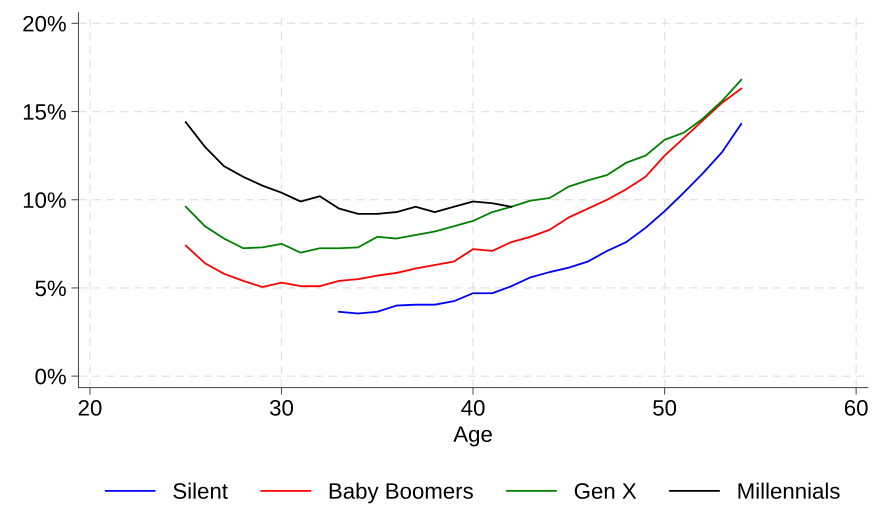 The height and width of the screenshot is (510, 872). I want to click on y-tick-label: 0%, so click(50, 376).